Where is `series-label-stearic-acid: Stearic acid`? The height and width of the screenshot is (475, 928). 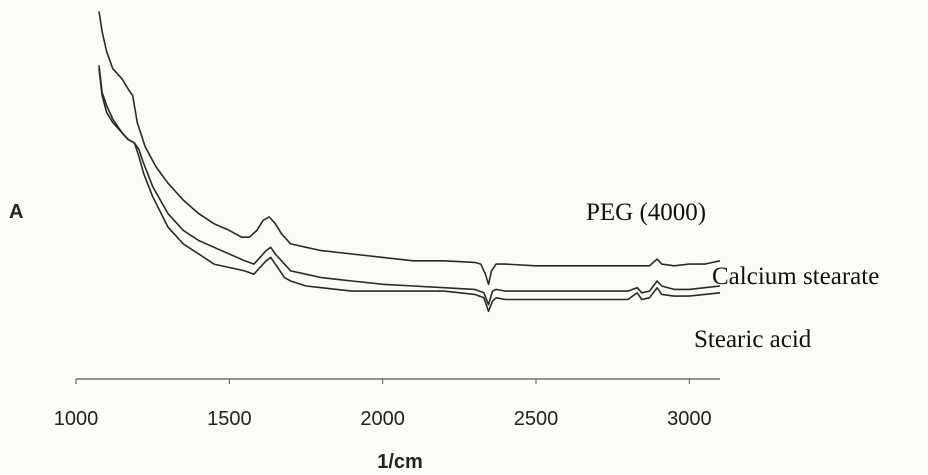 series-label-stearic-acid: Stearic acid is located at coordinates (753, 339).